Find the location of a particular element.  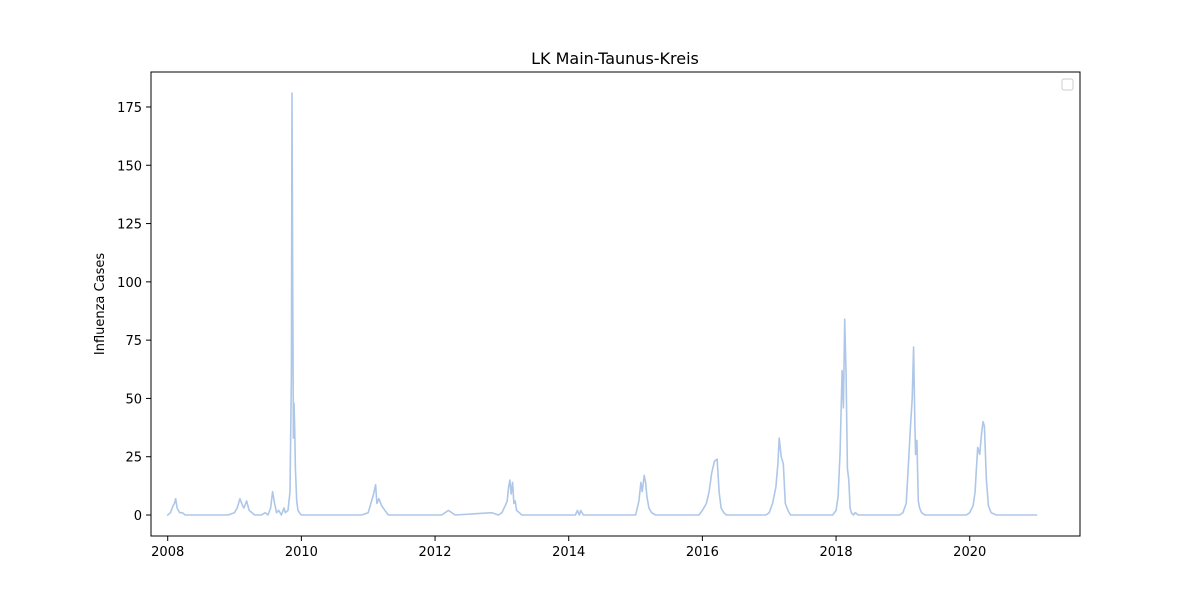

y-tick-label: 175 is located at coordinates (129, 108).